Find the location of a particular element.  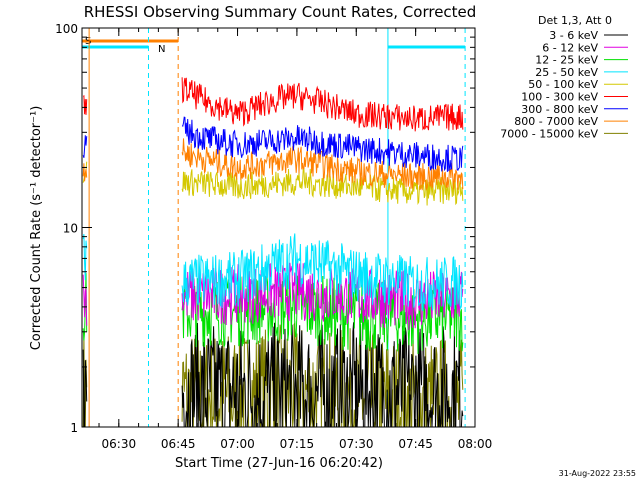

x-axis-label: Start Time (27-Jun-16 06:20:42) is located at coordinates (279, 463).